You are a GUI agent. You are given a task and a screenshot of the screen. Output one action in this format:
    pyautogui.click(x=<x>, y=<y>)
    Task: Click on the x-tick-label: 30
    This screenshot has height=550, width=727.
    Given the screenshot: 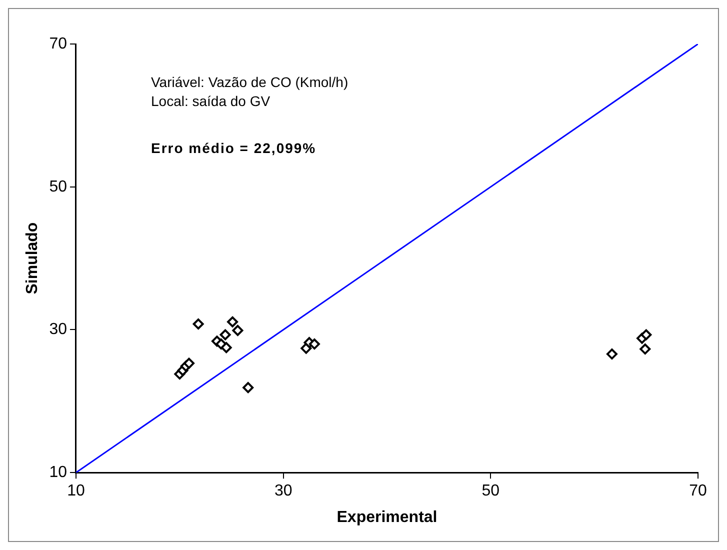 What is the action you would take?
    pyautogui.click(x=283, y=491)
    